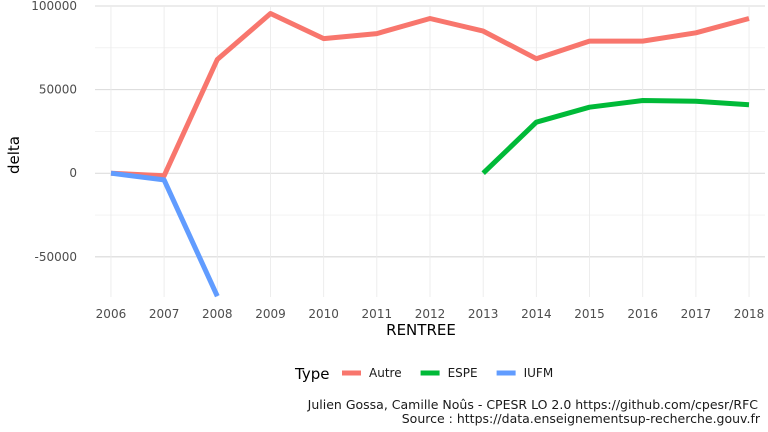  What do you see at coordinates (615, 137) in the screenshot?
I see `series-line-espe` at bounding box center [615, 137].